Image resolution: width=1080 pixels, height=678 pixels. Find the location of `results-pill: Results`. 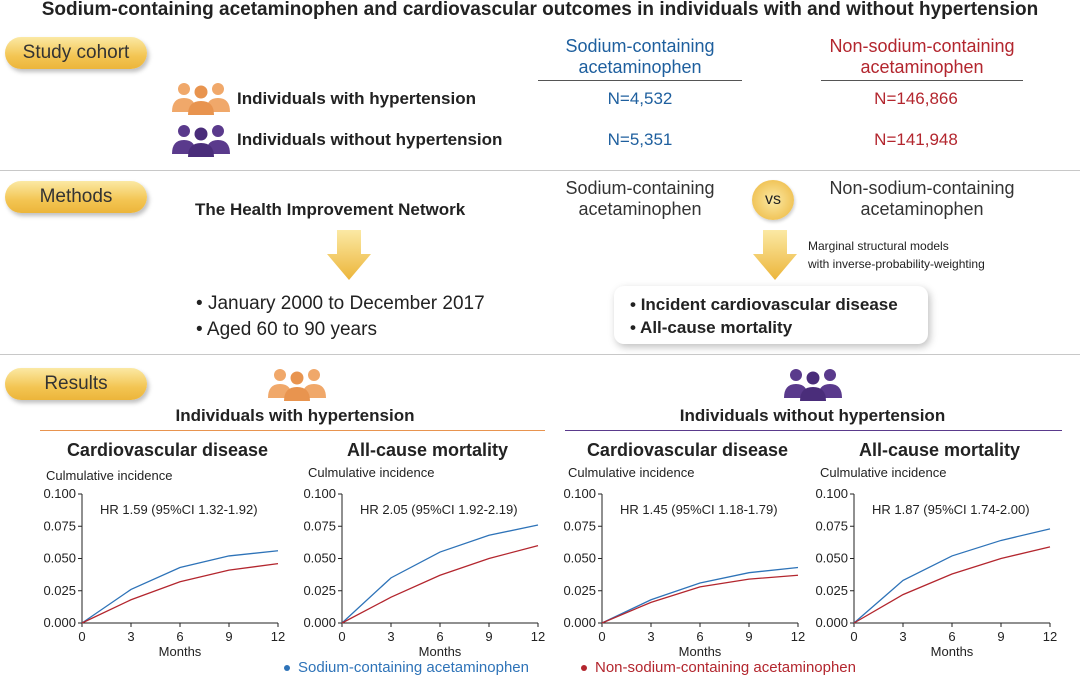

results-pill: Results is located at coordinates (76, 384).